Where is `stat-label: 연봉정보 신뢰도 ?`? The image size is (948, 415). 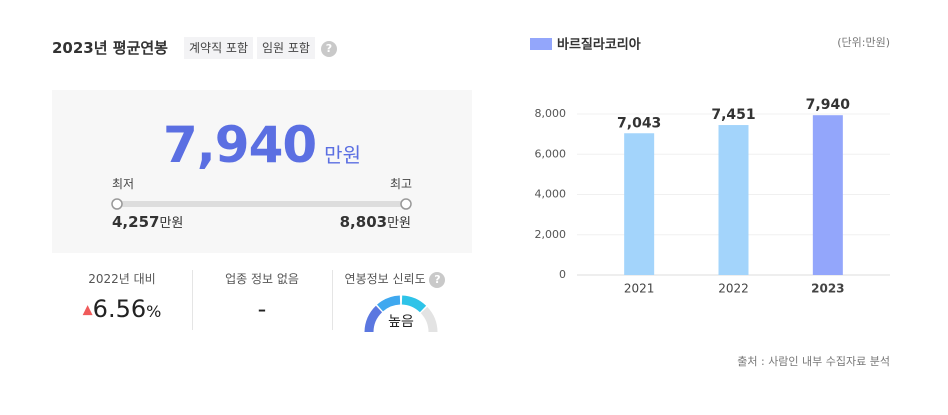
stat-label: 연봉정보 신뢰도 ? is located at coordinates (395, 279).